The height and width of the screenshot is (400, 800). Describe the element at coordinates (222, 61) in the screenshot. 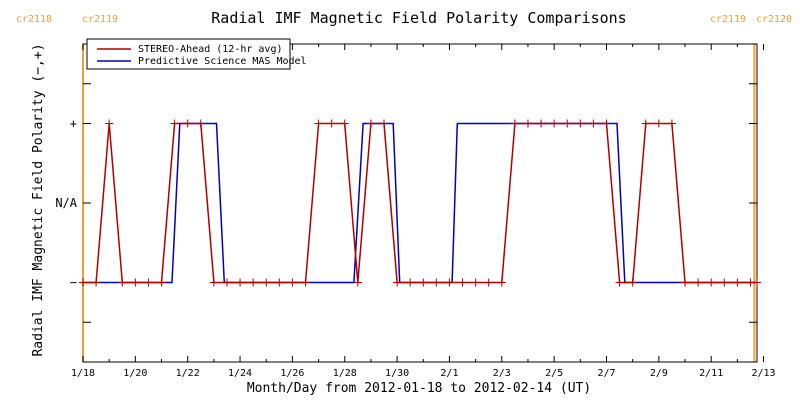

I see `legend-label-model: Predictive Science MAS Model` at that location.